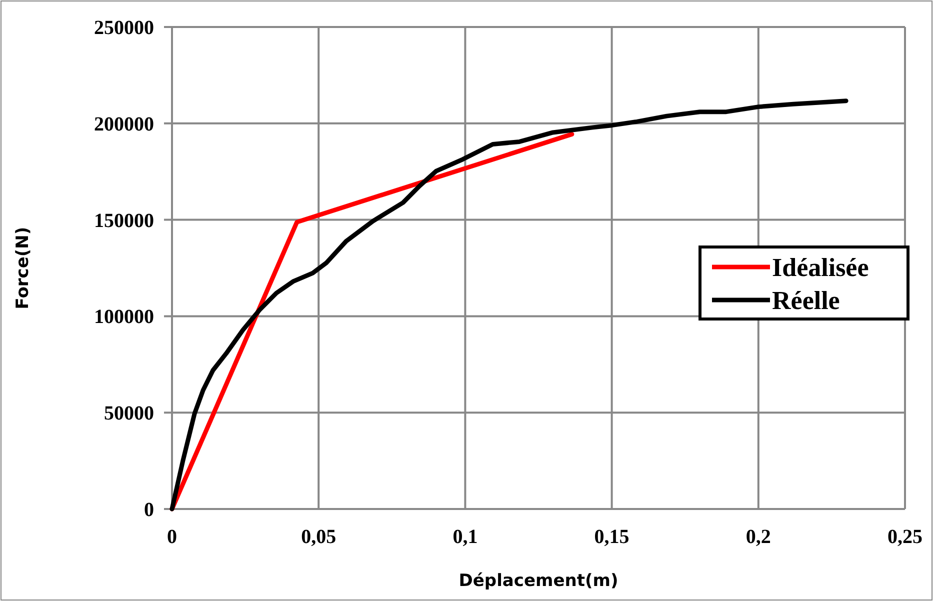  What do you see at coordinates (905, 537) in the screenshot?
I see `x-tick-label: 0,25` at bounding box center [905, 537].